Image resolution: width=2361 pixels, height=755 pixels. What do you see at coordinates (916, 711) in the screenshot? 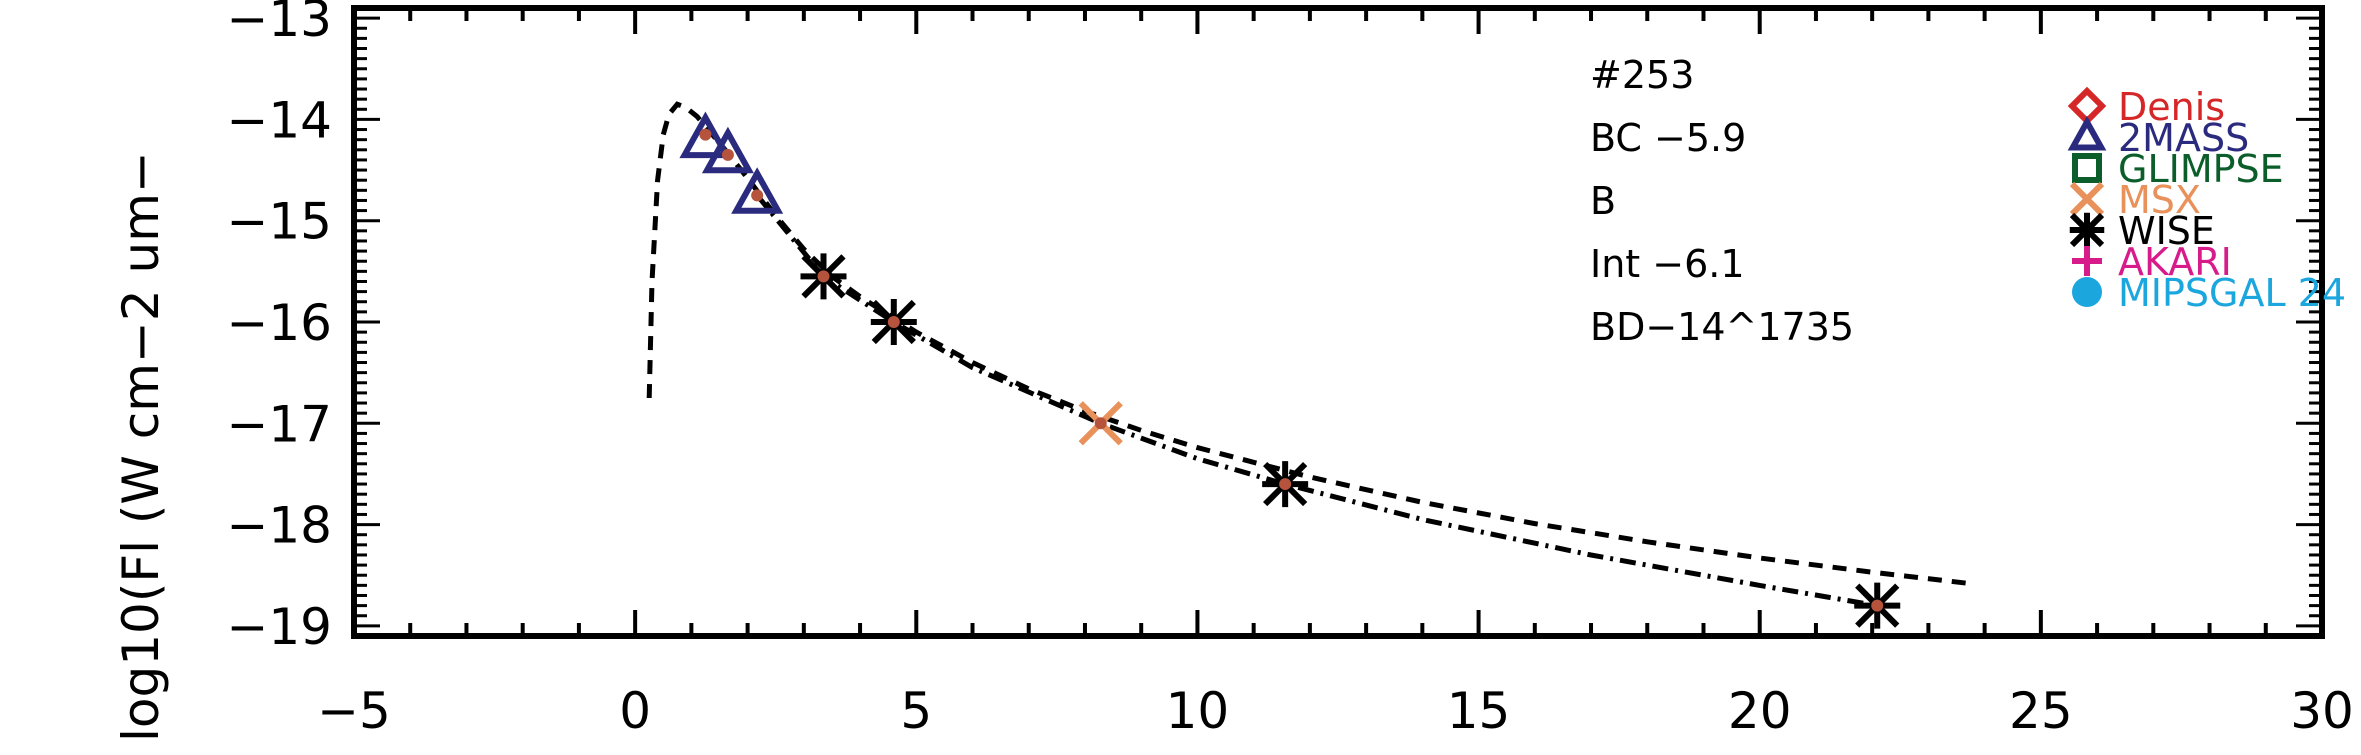
I see `x-tick-label: 5` at bounding box center [916, 711].